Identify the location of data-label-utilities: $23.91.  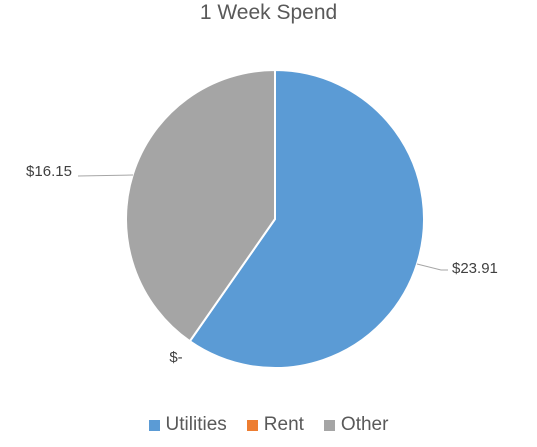
(475, 268).